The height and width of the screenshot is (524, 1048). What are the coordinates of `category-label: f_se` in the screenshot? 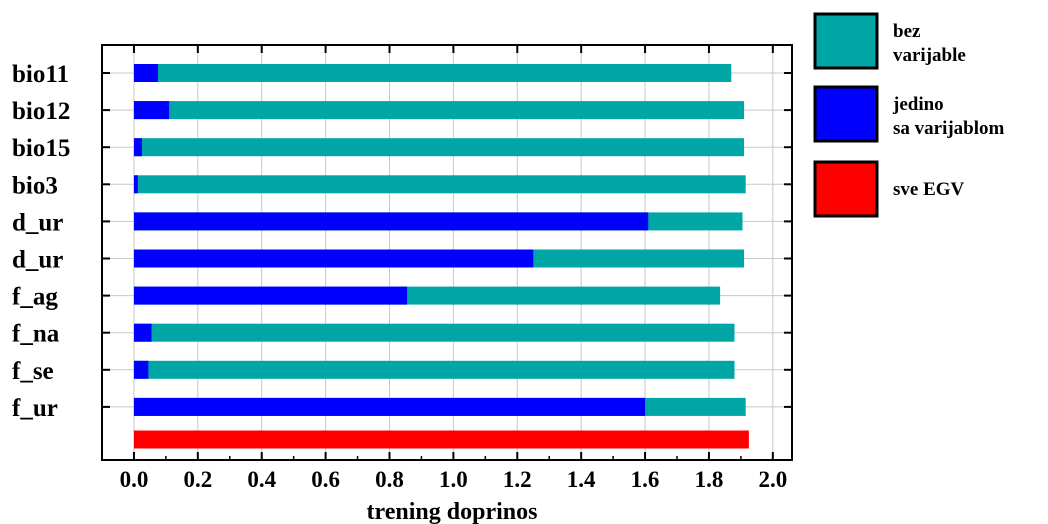 It's located at (33, 371).